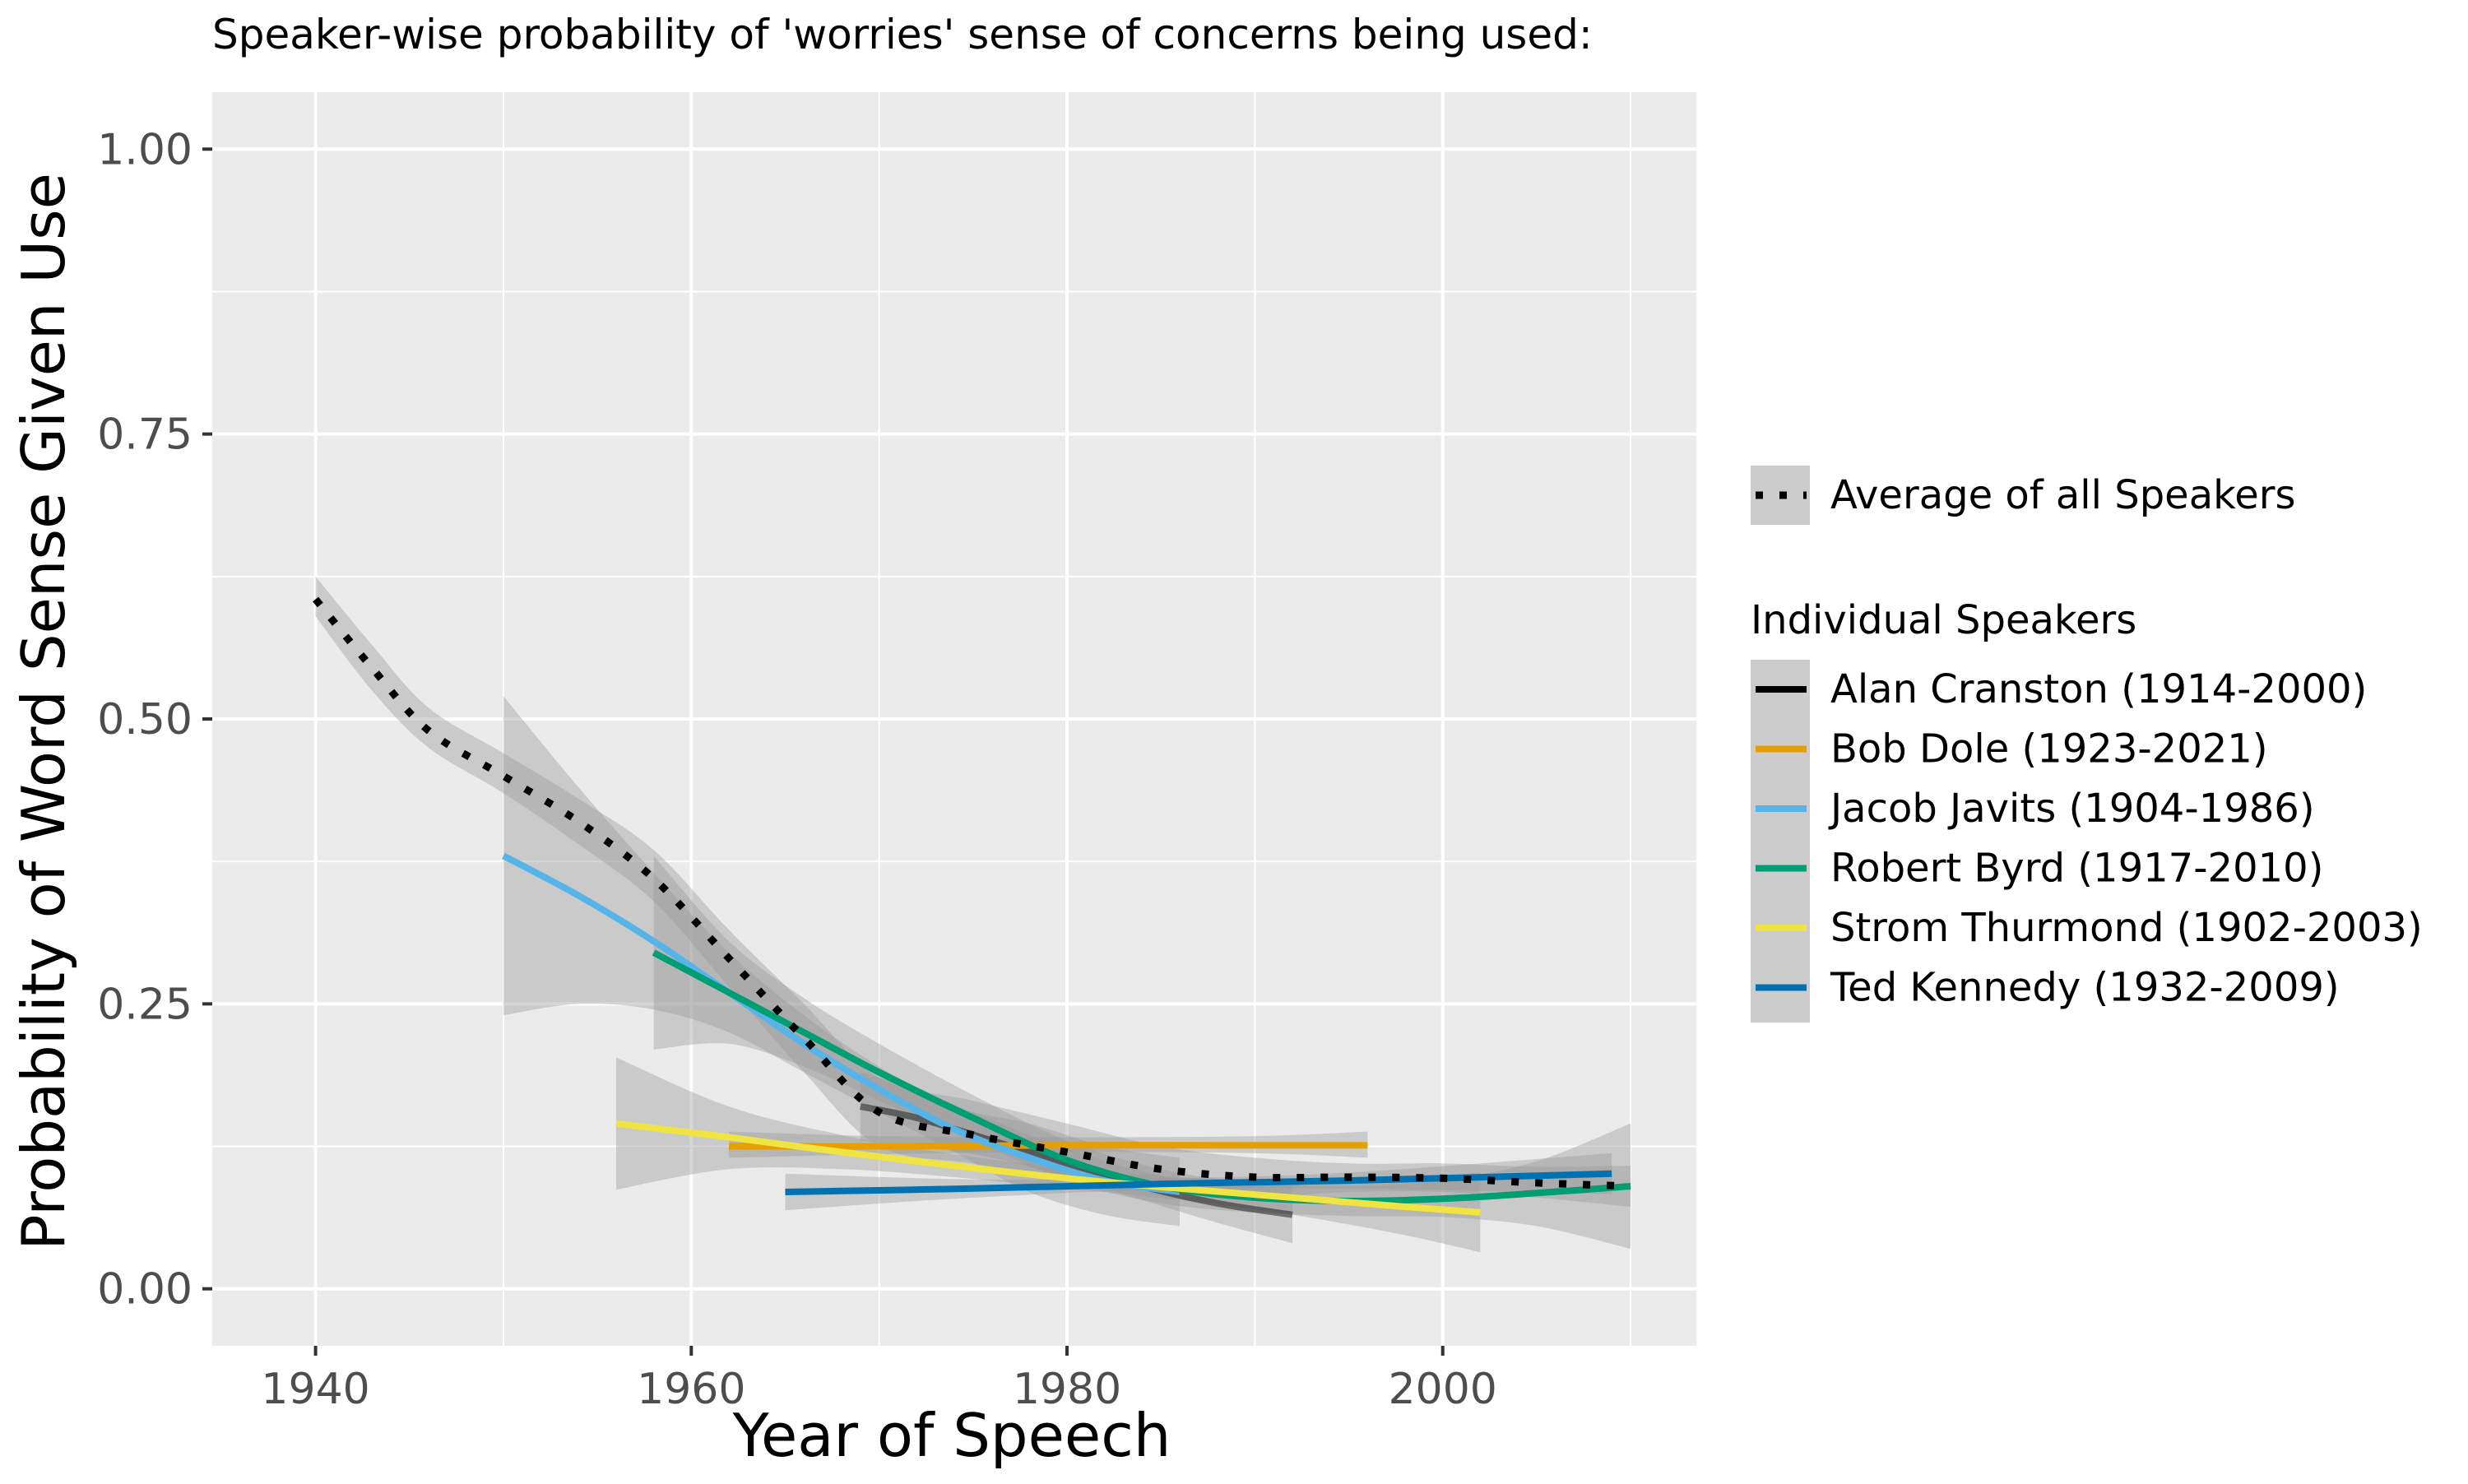 Image resolution: width=2468 pixels, height=1484 pixels. I want to click on x-axis: 1940 1960 1980 2000, so click(879, 1380).